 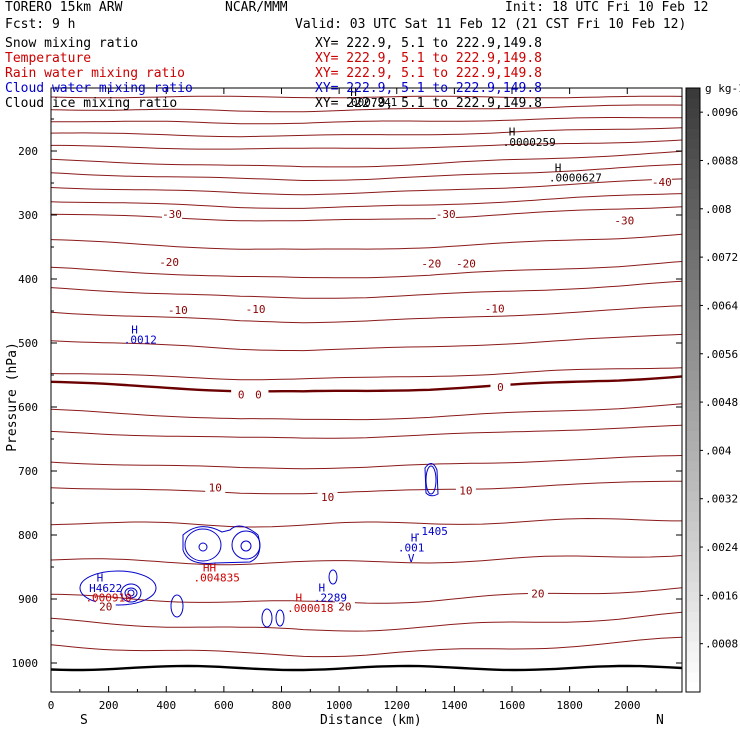 What do you see at coordinates (28, 599) in the screenshot?
I see `y-tick-label: 900` at bounding box center [28, 599].